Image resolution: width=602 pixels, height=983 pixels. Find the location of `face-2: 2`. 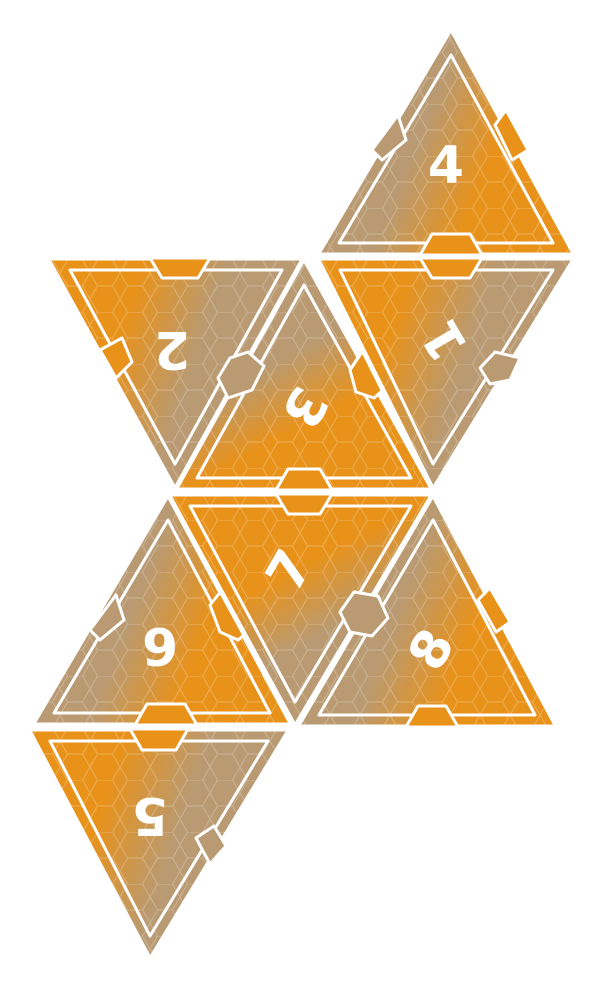

face-2: 2 is located at coordinates (175, 374).